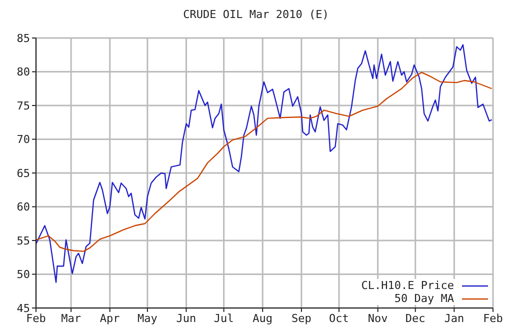 The image size is (512, 335). What do you see at coordinates (493, 318) in the screenshot?
I see `x-tick-label: Feb` at bounding box center [493, 318].